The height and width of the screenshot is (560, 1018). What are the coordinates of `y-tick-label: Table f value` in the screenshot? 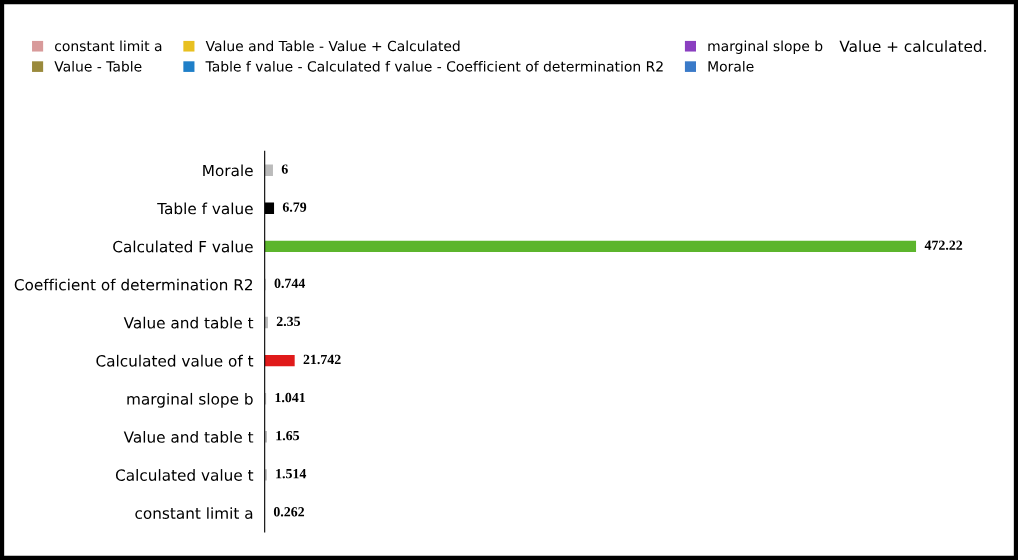 It's located at (205, 208).